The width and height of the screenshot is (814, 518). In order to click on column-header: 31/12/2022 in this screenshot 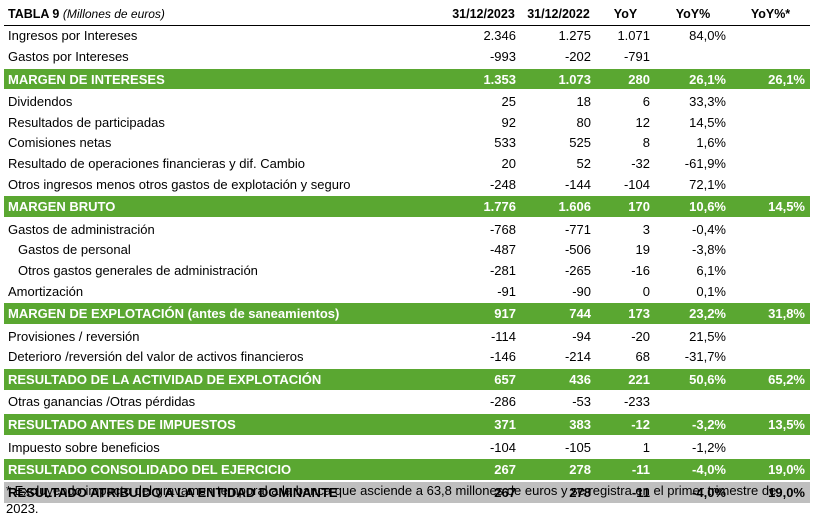, I will do `click(558, 15)`.